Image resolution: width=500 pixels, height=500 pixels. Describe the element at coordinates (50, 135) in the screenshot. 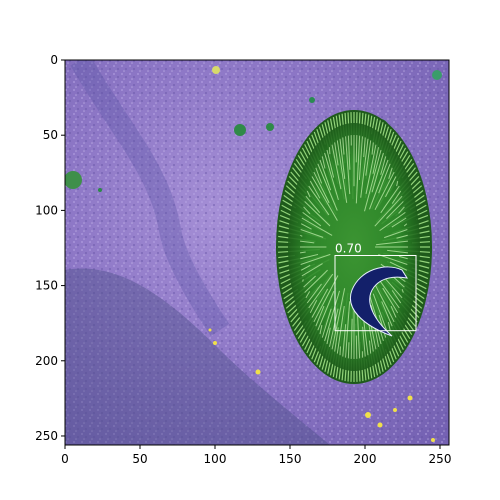

I see `y-tick-label: 50` at that location.